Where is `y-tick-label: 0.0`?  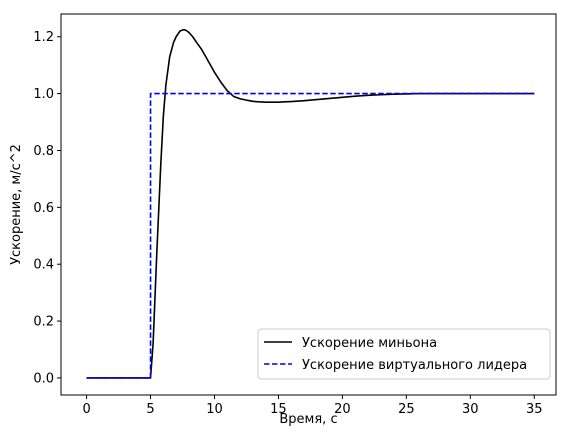 y-tick-label: 0.0 is located at coordinates (43, 378).